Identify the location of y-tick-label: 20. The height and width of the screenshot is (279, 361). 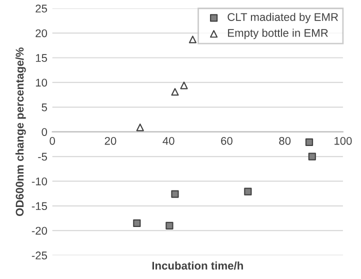
(42, 33).